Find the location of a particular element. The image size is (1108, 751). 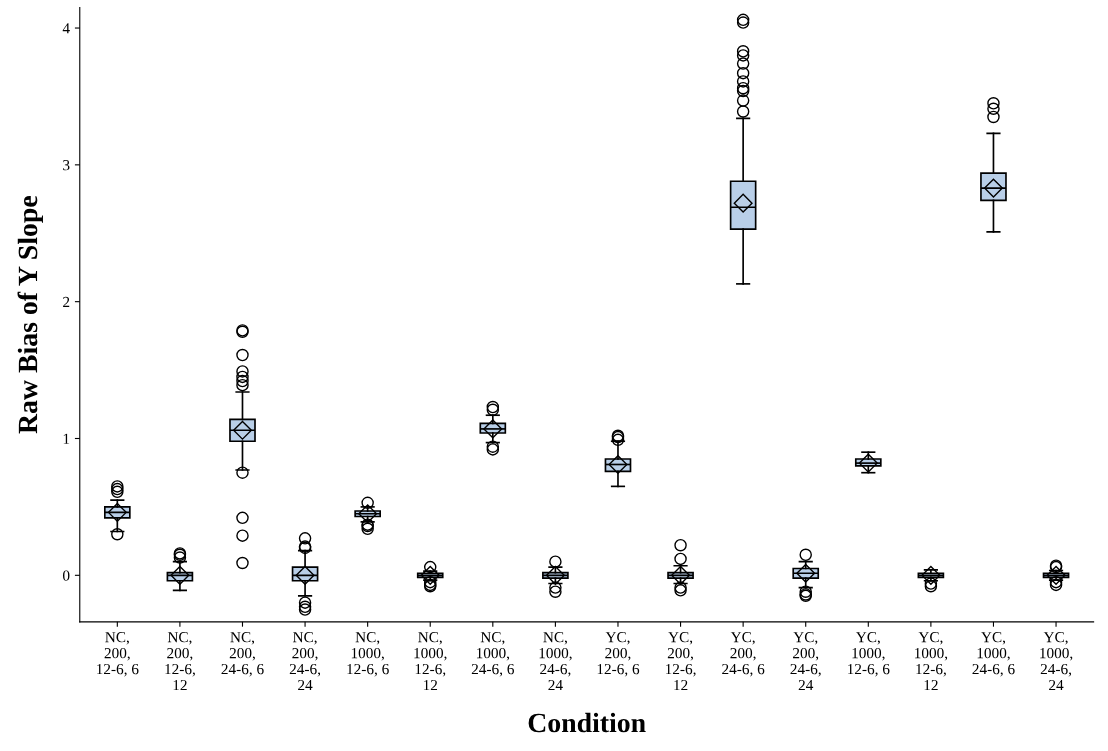

x-axis-title: Condition is located at coordinates (587, 722).